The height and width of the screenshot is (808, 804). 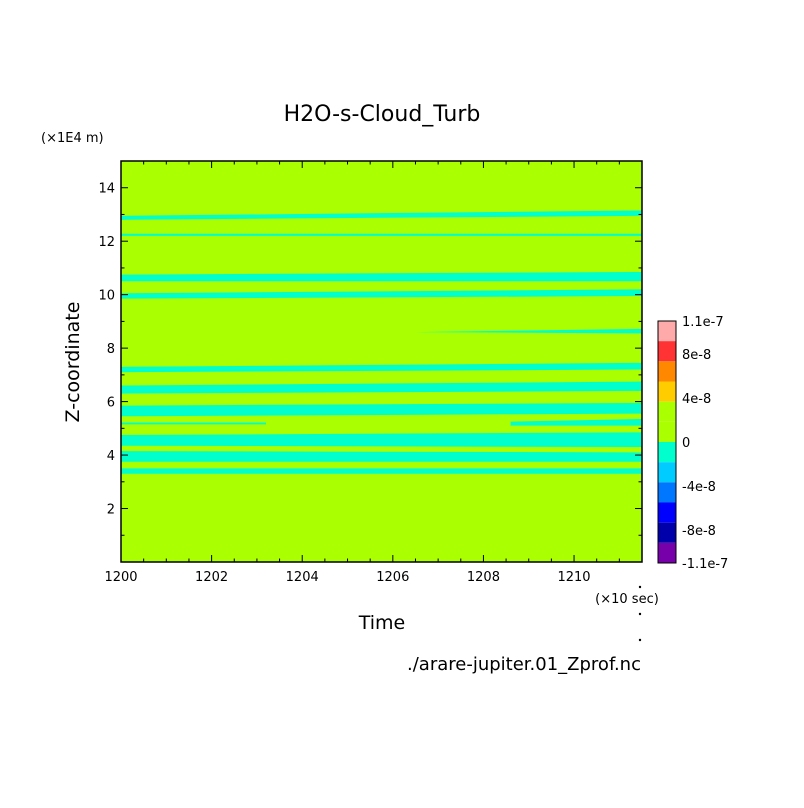 I want to click on file-label: ./arare-jupiter.01_Zprof.nc, so click(x=524, y=664).